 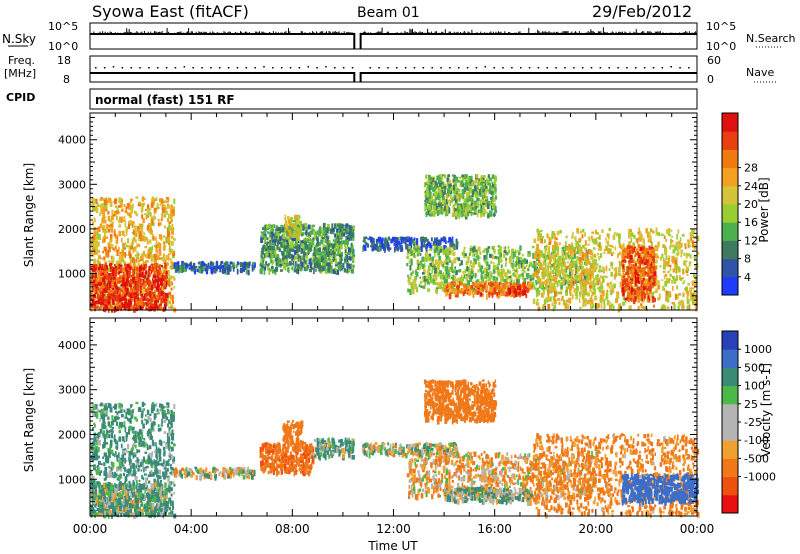 What do you see at coordinates (166, 68) in the screenshot?
I see `nave-dot` at bounding box center [166, 68].